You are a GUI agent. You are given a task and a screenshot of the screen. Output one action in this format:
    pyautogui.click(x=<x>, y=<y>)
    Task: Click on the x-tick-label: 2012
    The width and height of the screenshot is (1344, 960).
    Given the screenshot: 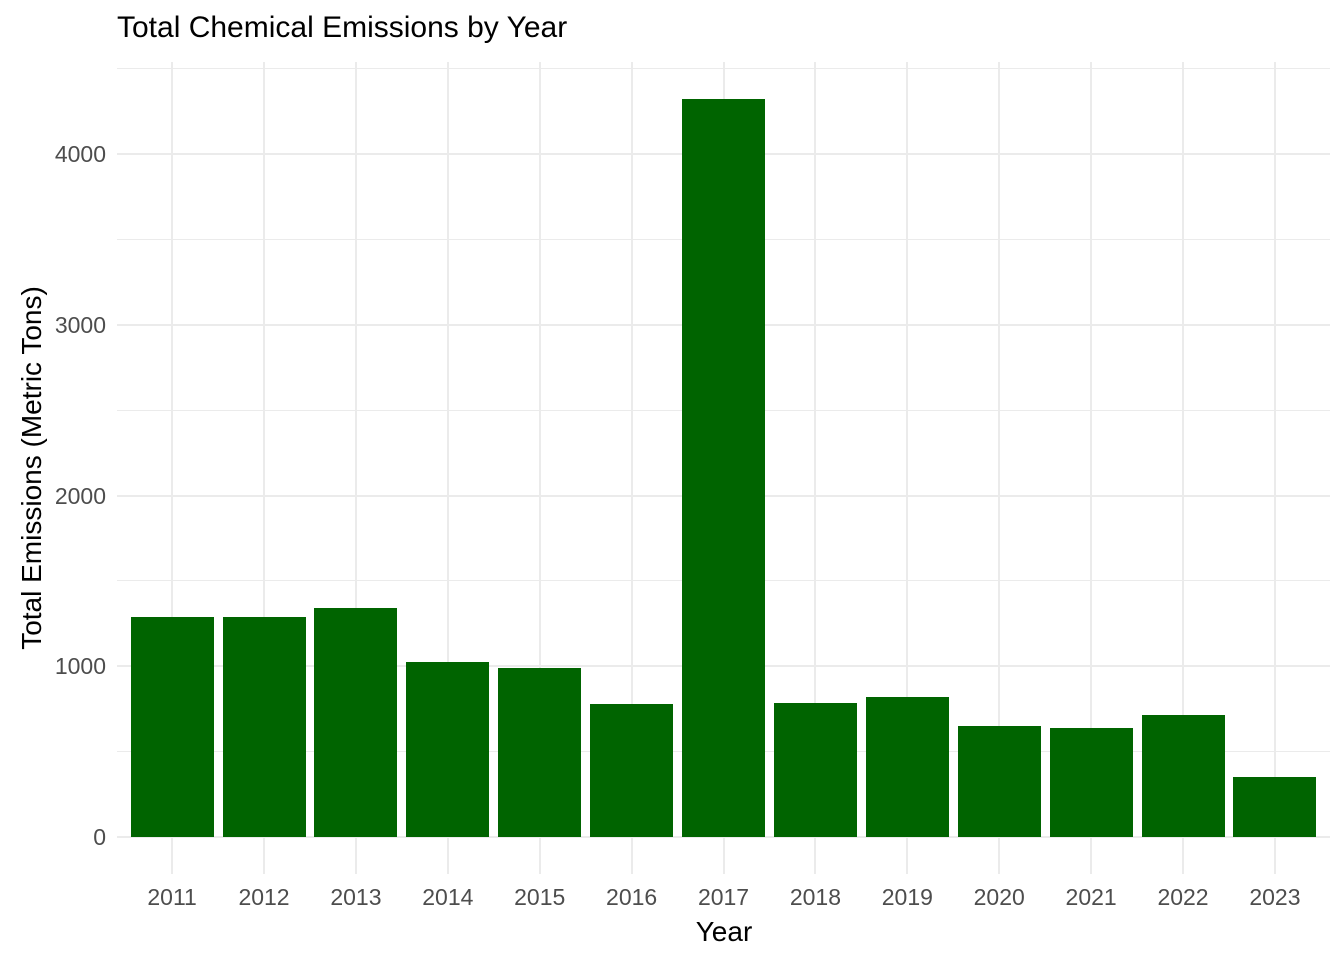 What is the action you would take?
    pyautogui.click(x=264, y=897)
    